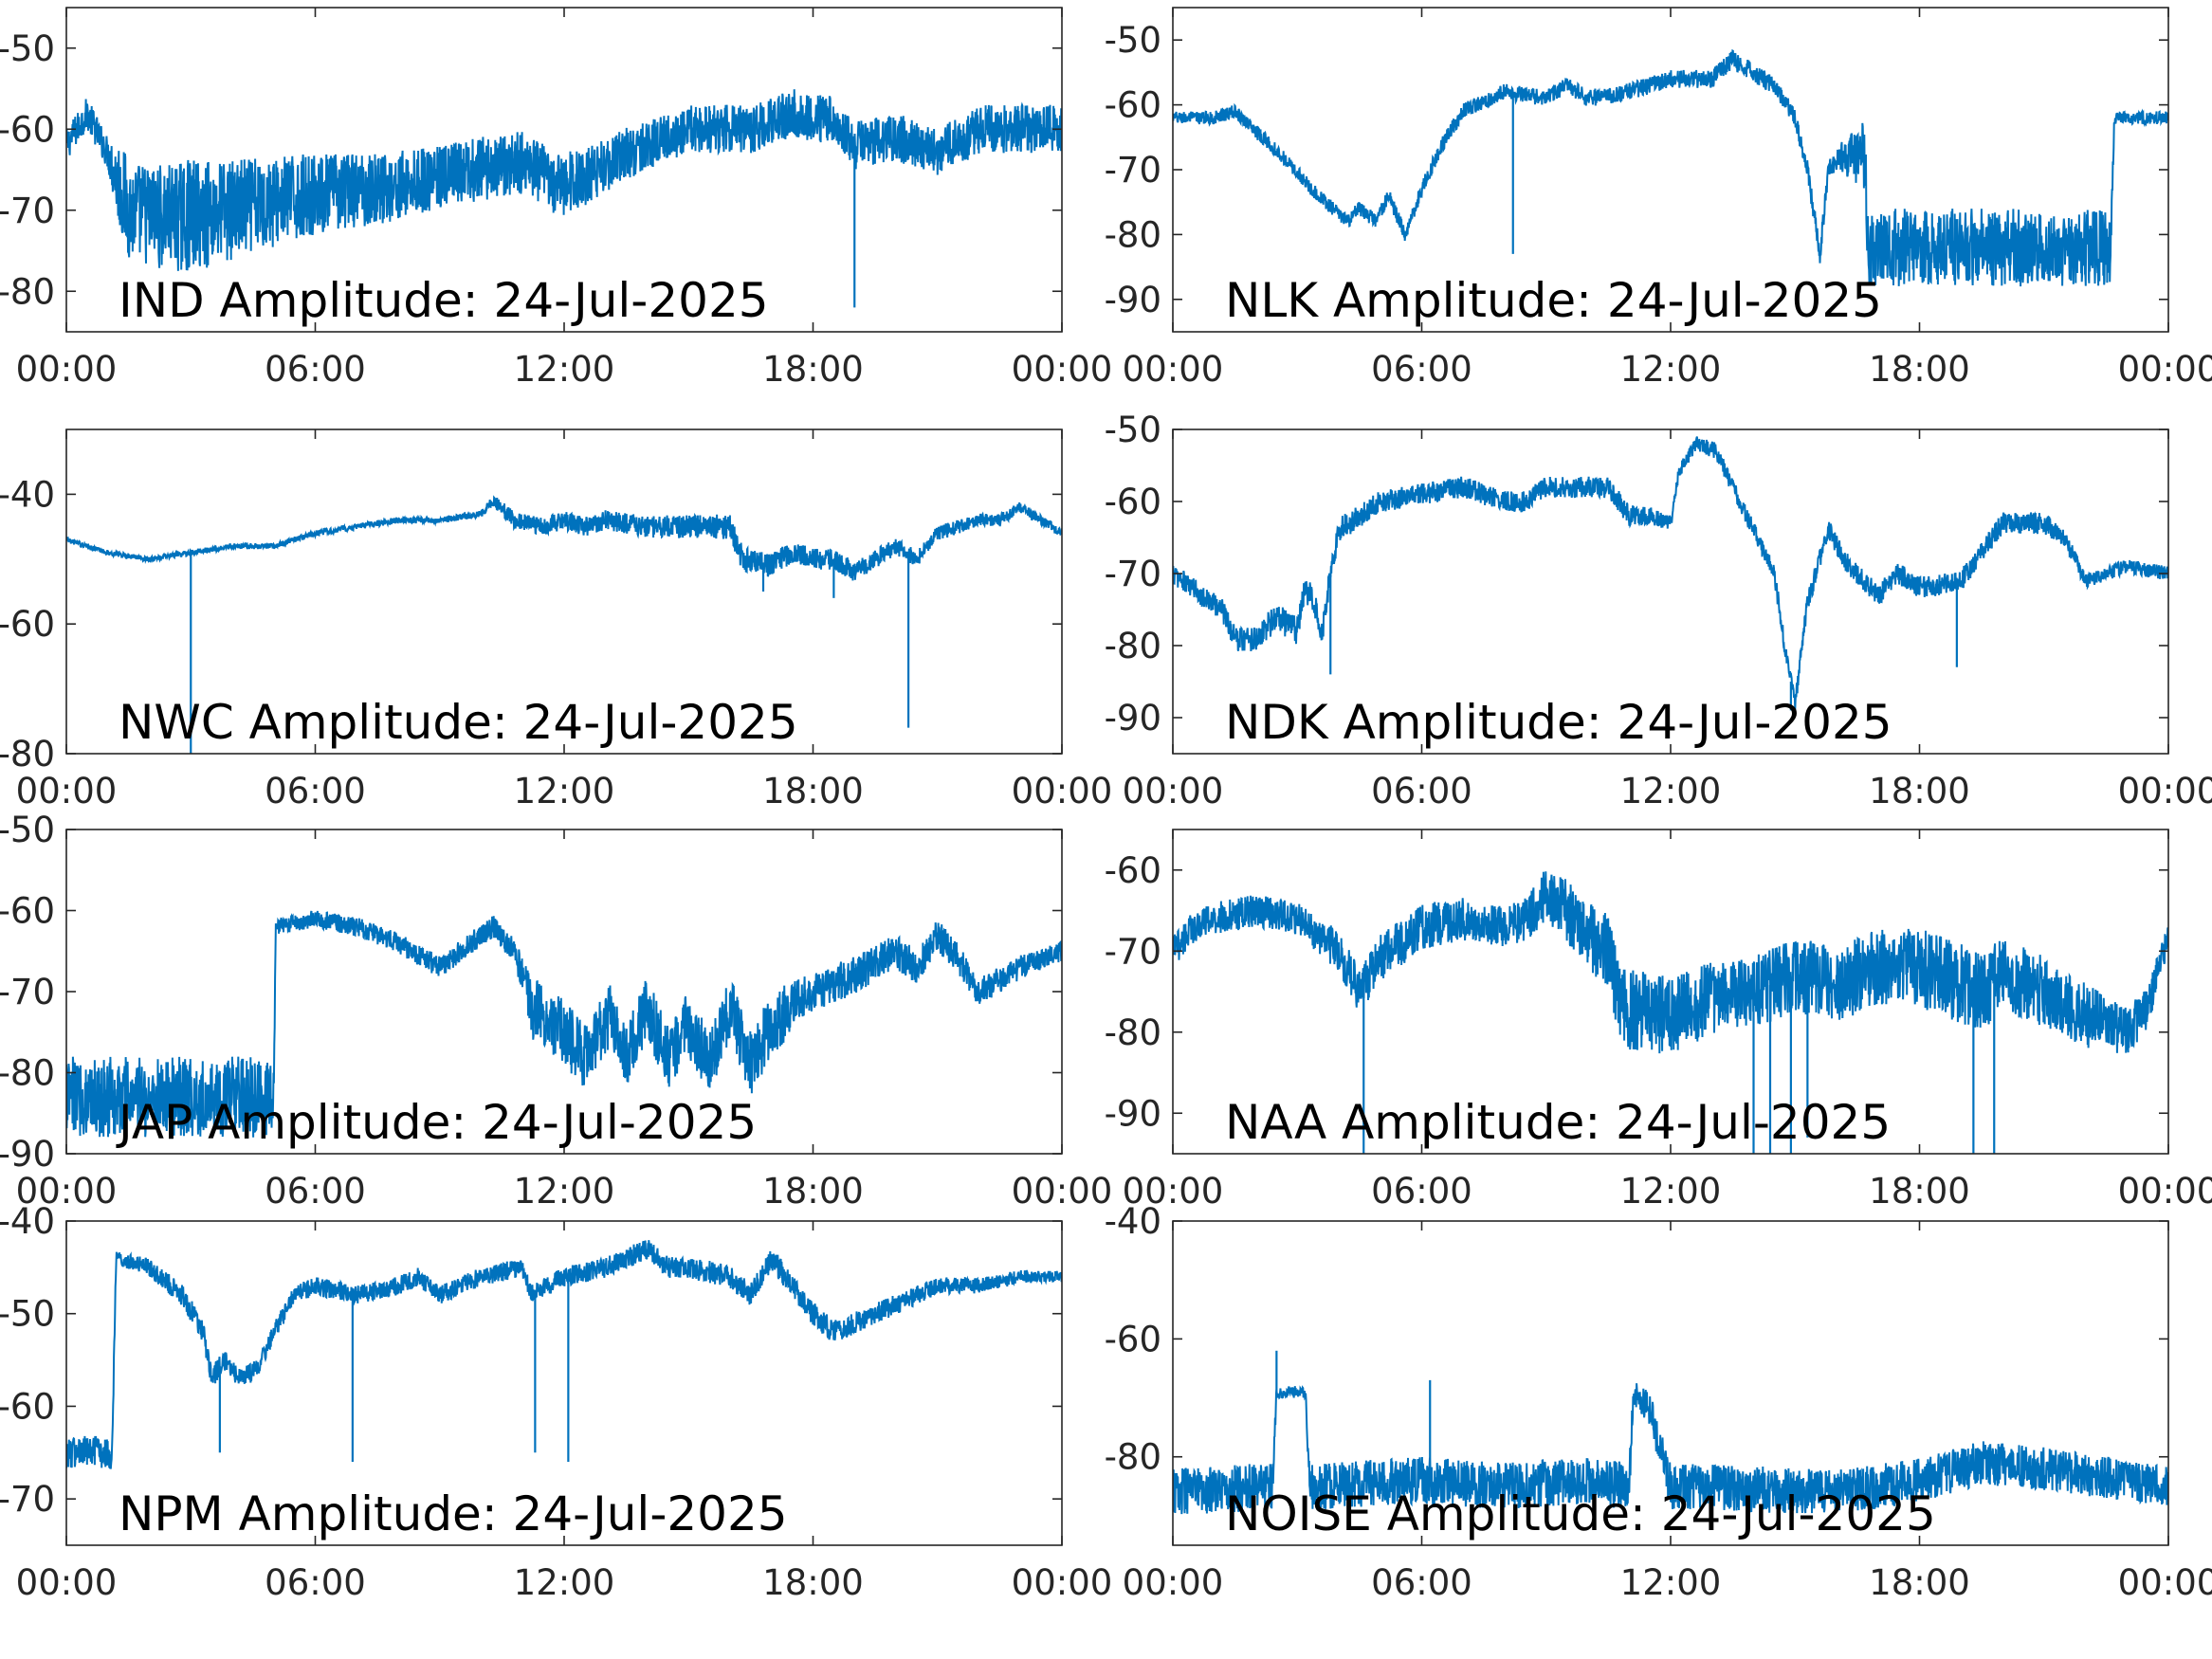  Describe the element at coordinates (315, 791) in the screenshot. I see `xtick-label-nwc: 06:00` at that location.